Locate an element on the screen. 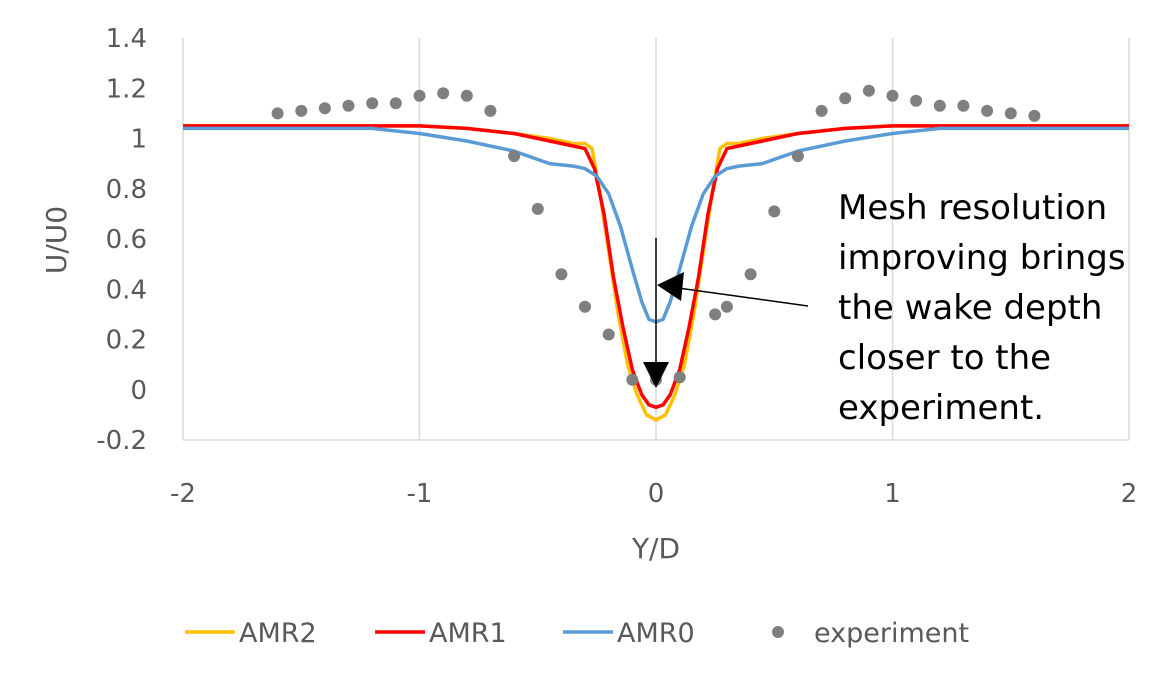 This screenshot has width=1169, height=680. annotation-line-3: the wake depth is located at coordinates (970, 308).